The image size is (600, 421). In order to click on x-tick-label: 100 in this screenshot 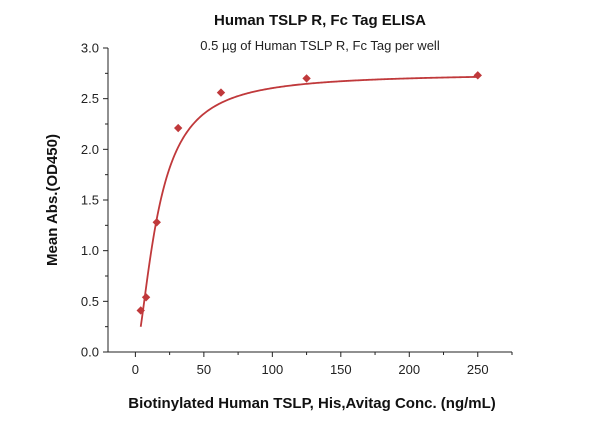, I will do `click(272, 369)`.